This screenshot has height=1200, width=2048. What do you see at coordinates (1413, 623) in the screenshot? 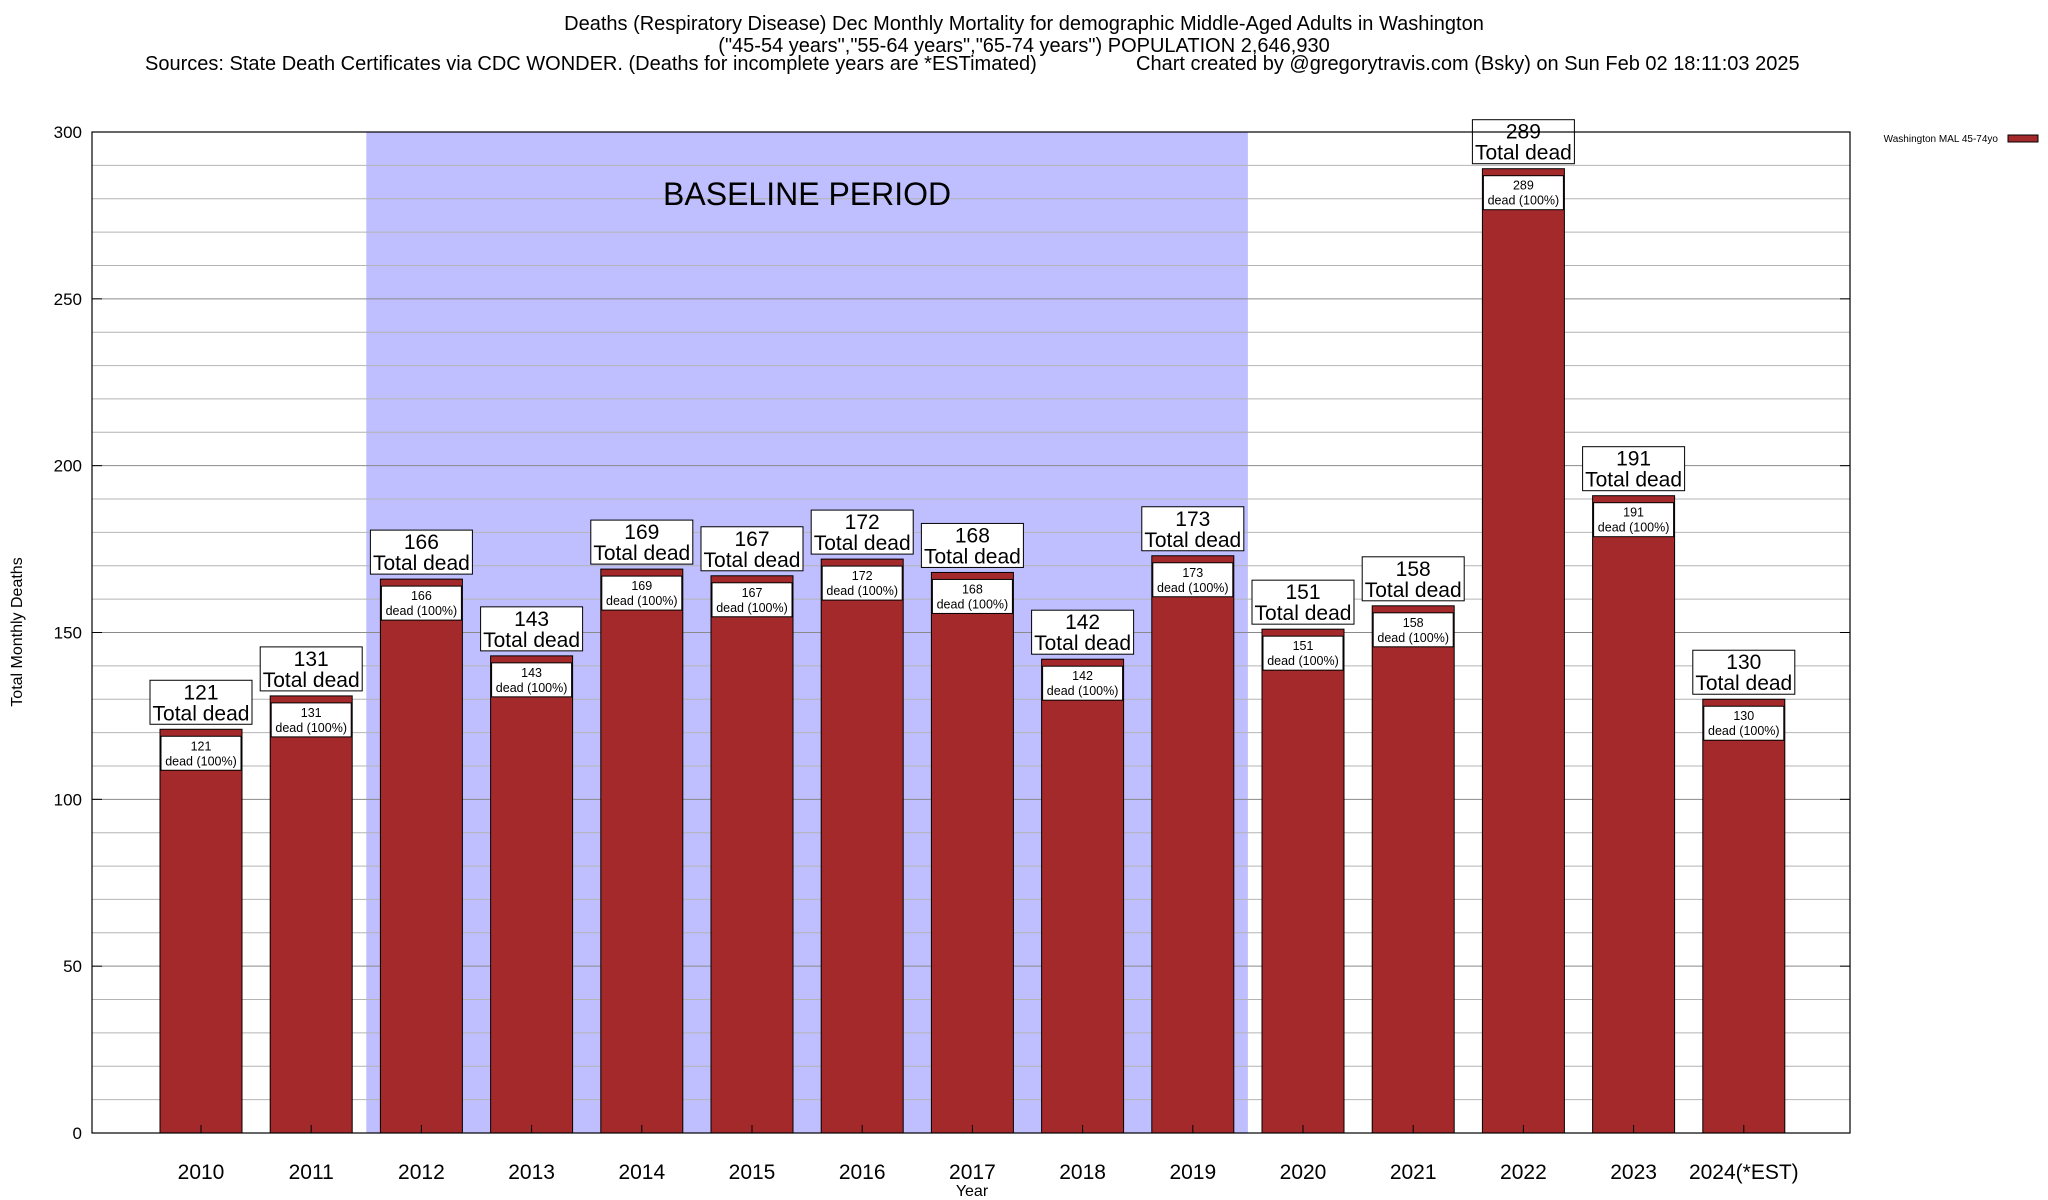
I see `bar-inner-value: 158` at bounding box center [1413, 623].